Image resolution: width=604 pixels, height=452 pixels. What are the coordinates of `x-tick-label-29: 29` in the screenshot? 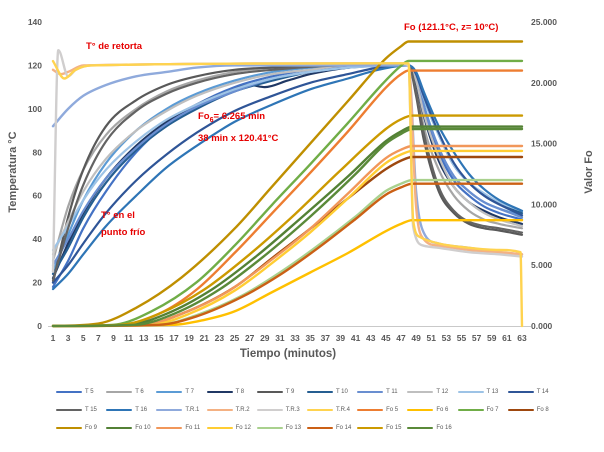 It's located at (265, 338).